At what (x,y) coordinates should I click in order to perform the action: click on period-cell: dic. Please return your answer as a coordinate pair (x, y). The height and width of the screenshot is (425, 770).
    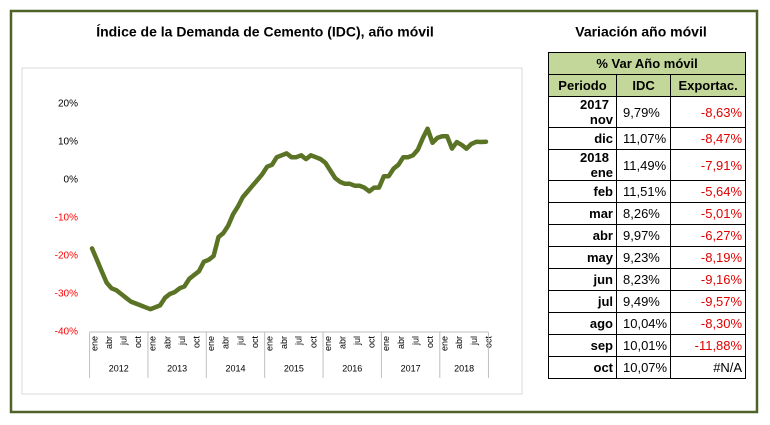
    Looking at the image, I should click on (582, 138).